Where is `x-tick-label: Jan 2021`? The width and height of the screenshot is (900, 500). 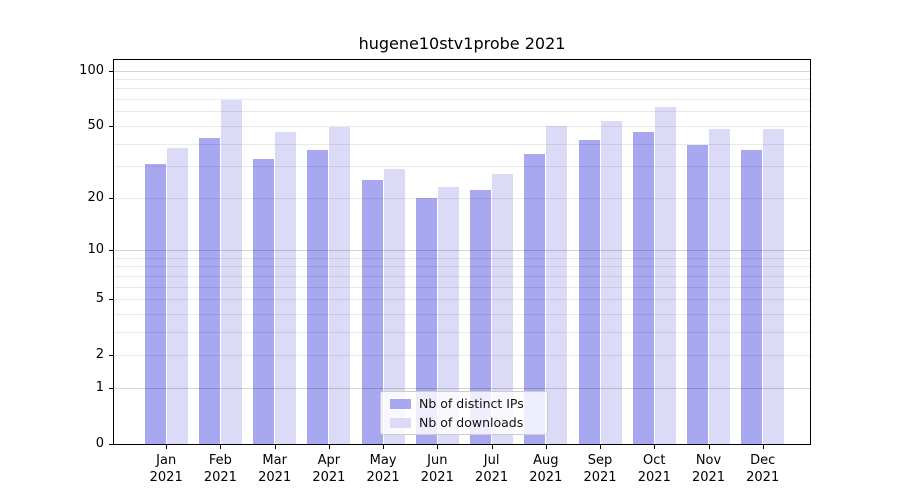
x-tick-label: Jan 2021 is located at coordinates (166, 469).